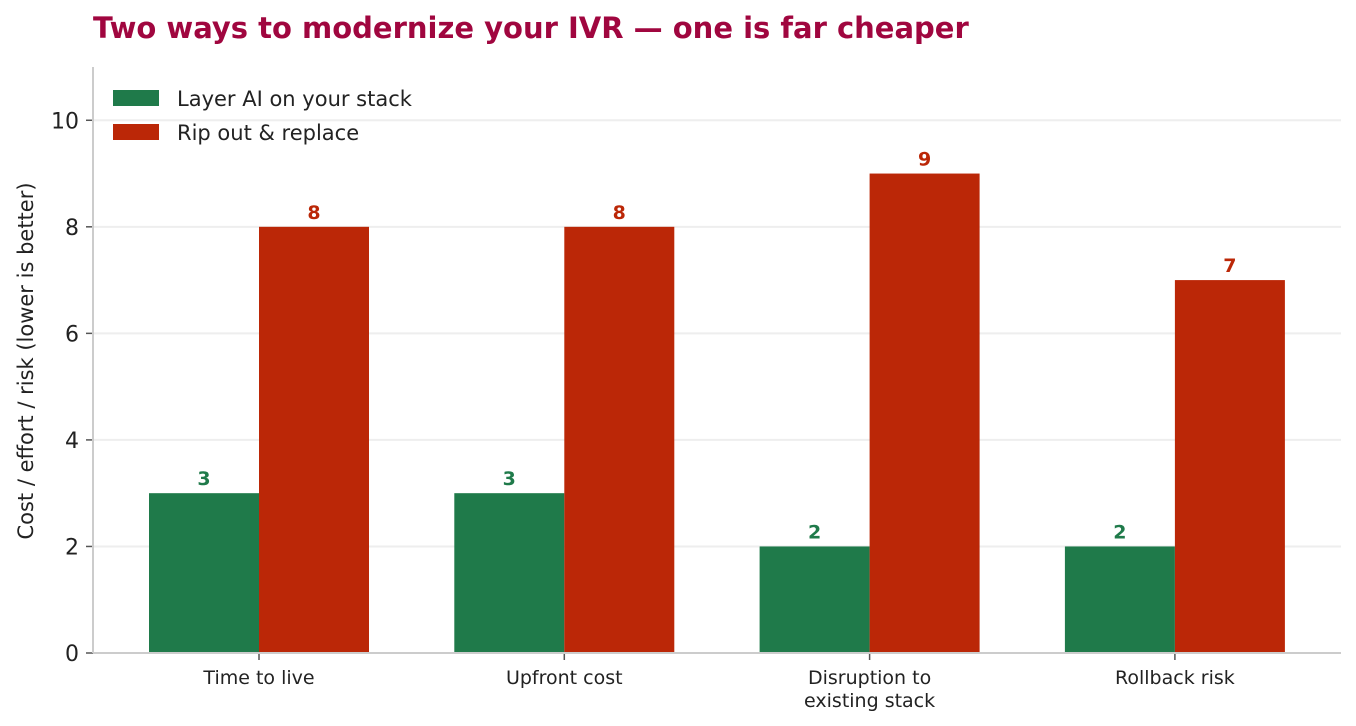 This screenshot has width=1356, height=726. I want to click on data-label: 9, so click(924, 160).